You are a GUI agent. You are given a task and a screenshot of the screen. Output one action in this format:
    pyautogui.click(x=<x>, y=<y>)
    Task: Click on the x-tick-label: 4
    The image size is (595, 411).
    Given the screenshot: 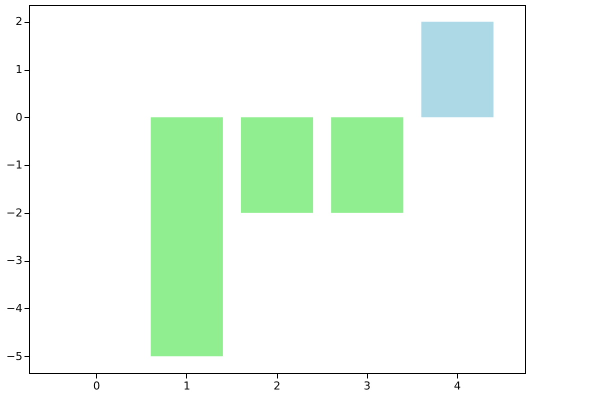 What is the action you would take?
    pyautogui.click(x=457, y=386)
    